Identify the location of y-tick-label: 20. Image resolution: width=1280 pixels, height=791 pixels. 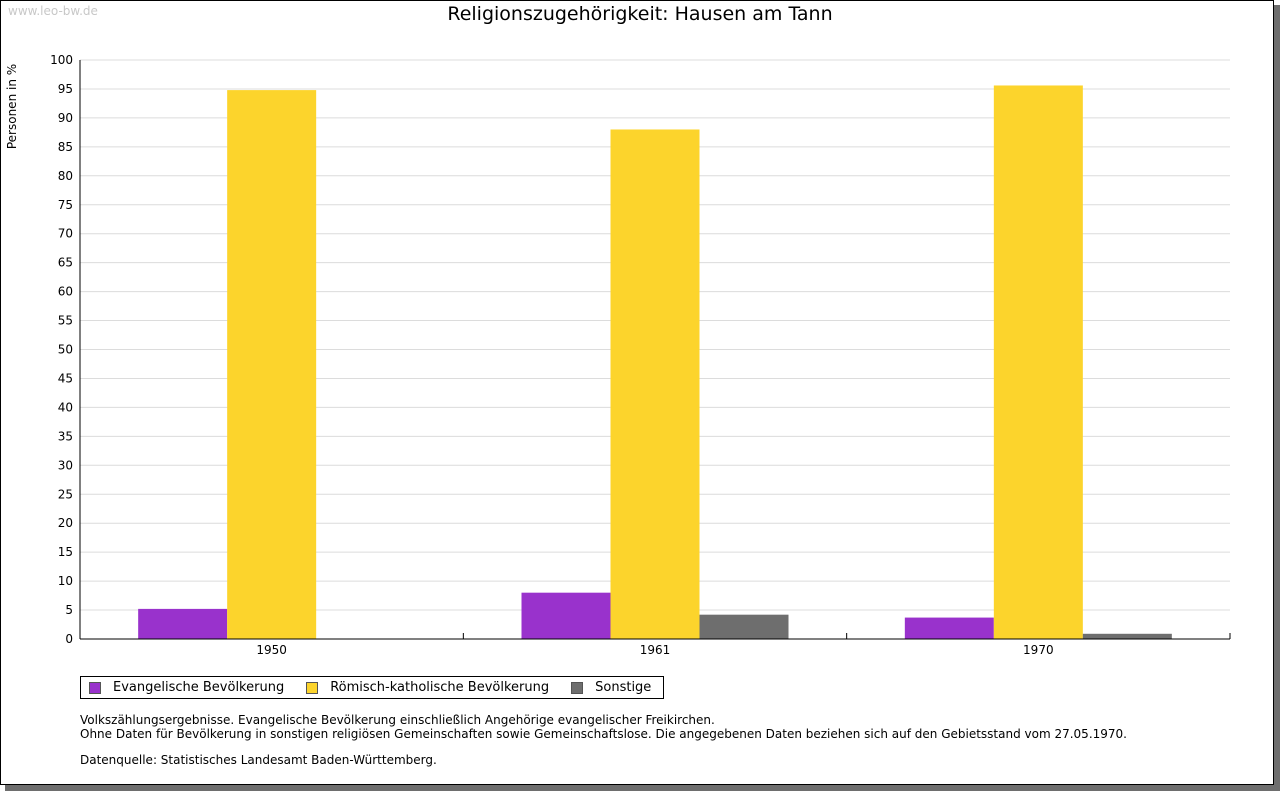
(65, 523).